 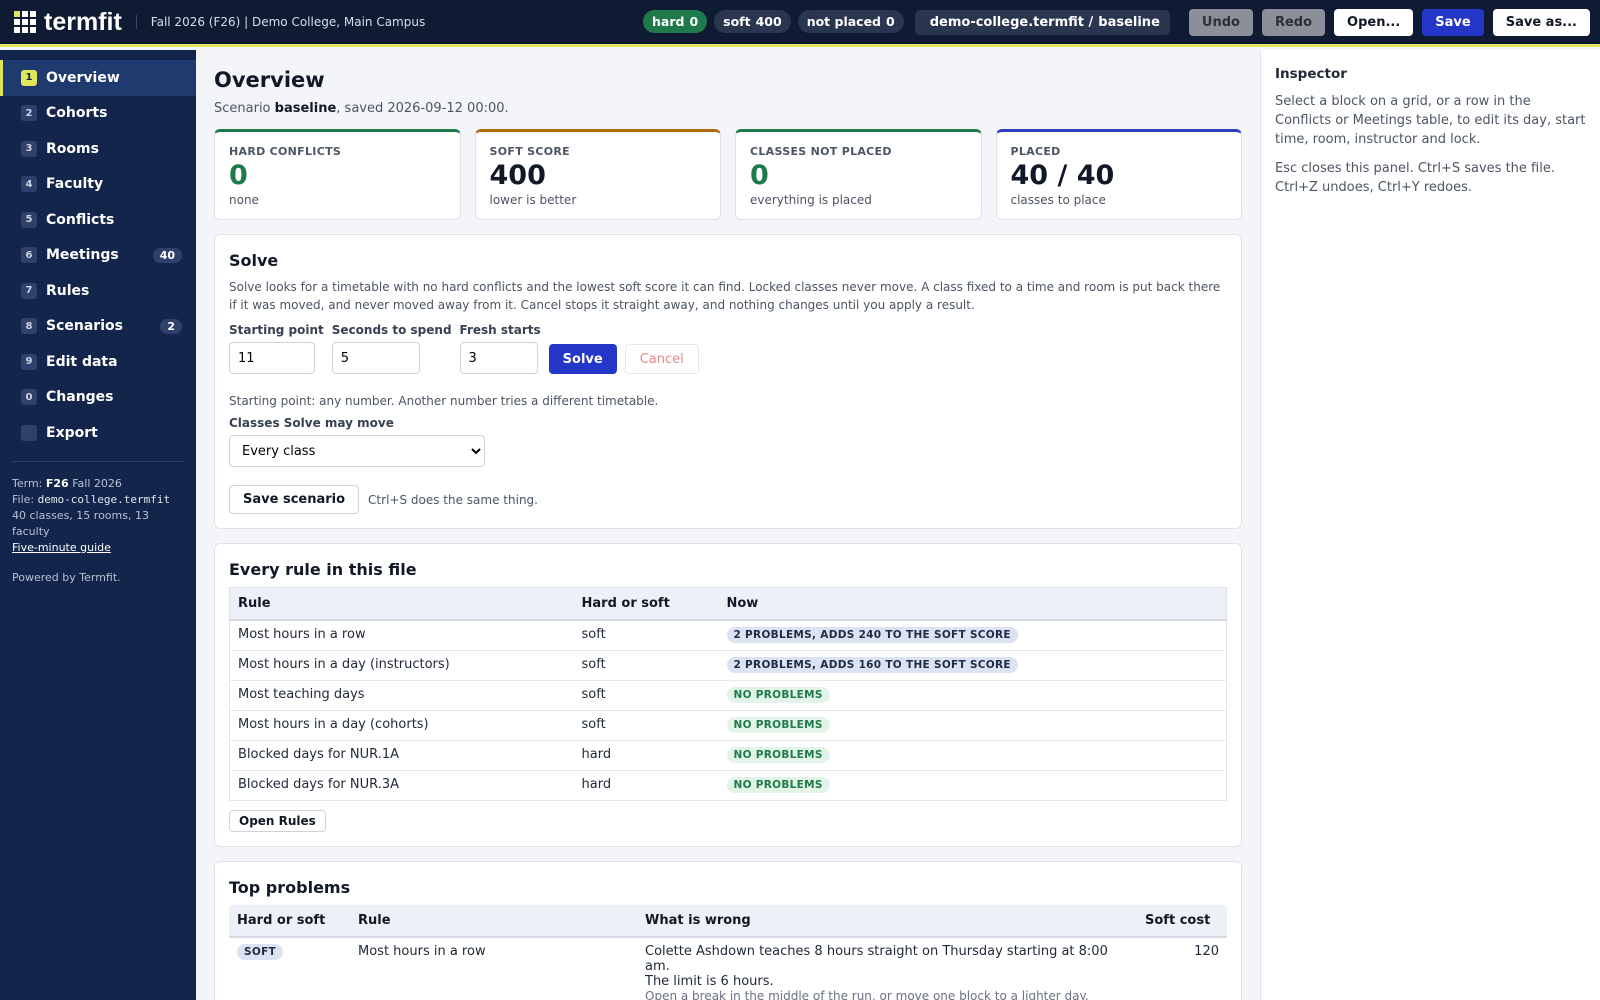 What do you see at coordinates (728, 921) in the screenshot?
I see `header-row: Hard or soft Rule What is wrong Soft cost` at bounding box center [728, 921].